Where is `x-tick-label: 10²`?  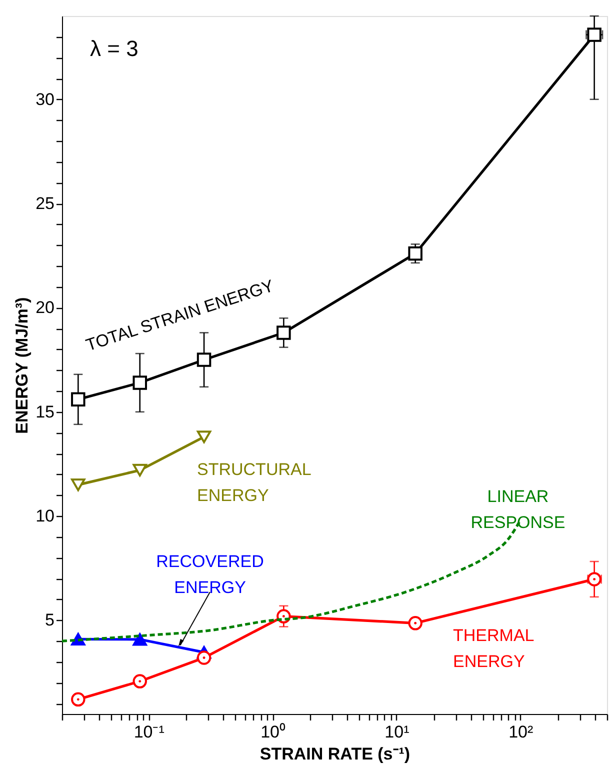
x-tick-label: 10² is located at coordinates (521, 732).